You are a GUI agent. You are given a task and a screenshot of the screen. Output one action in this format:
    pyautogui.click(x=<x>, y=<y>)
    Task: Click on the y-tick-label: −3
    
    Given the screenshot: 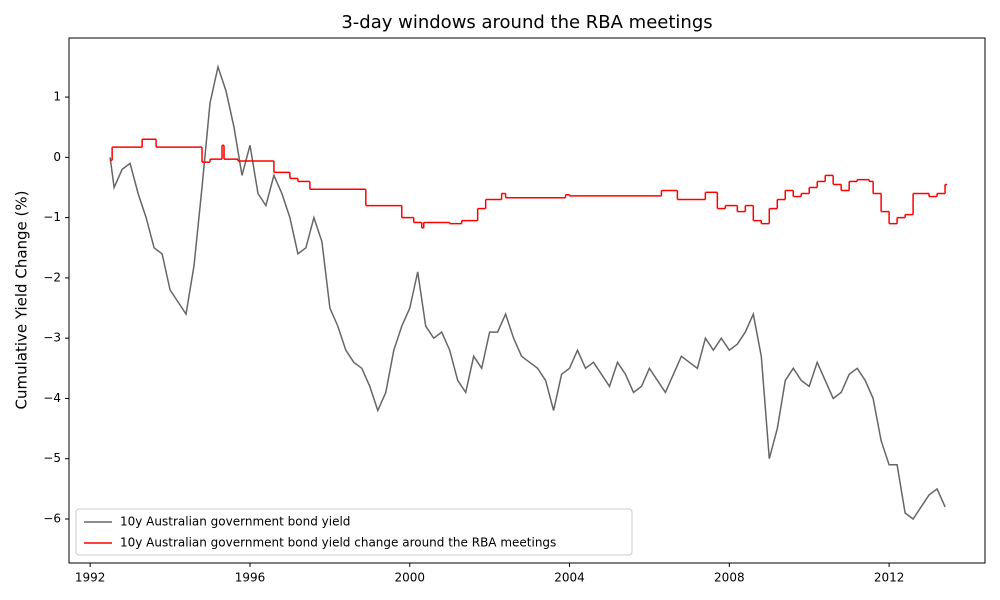 What is the action you would take?
    pyautogui.click(x=52, y=338)
    